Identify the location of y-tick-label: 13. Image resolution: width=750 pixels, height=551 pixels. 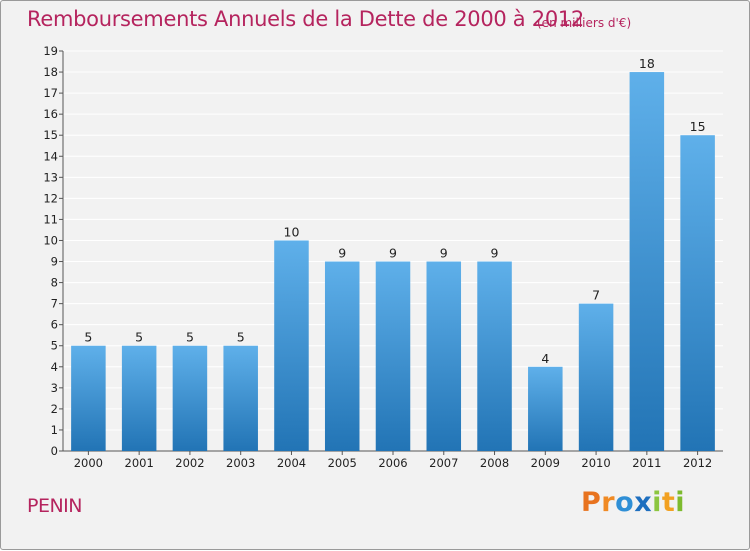
(50, 177).